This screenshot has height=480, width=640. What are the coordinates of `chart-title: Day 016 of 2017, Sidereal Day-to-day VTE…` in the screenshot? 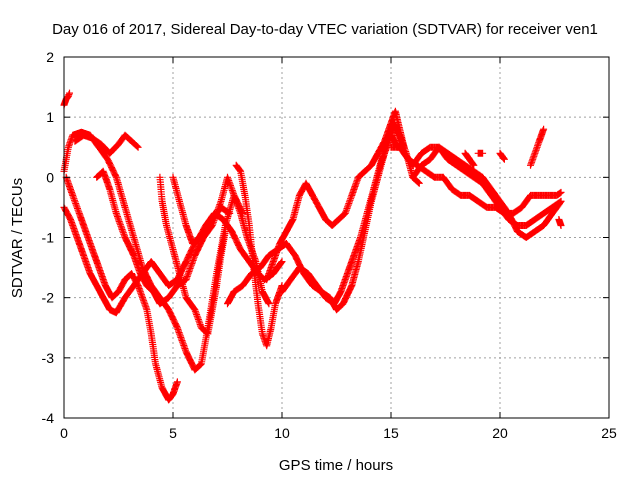 It's located at (325, 29).